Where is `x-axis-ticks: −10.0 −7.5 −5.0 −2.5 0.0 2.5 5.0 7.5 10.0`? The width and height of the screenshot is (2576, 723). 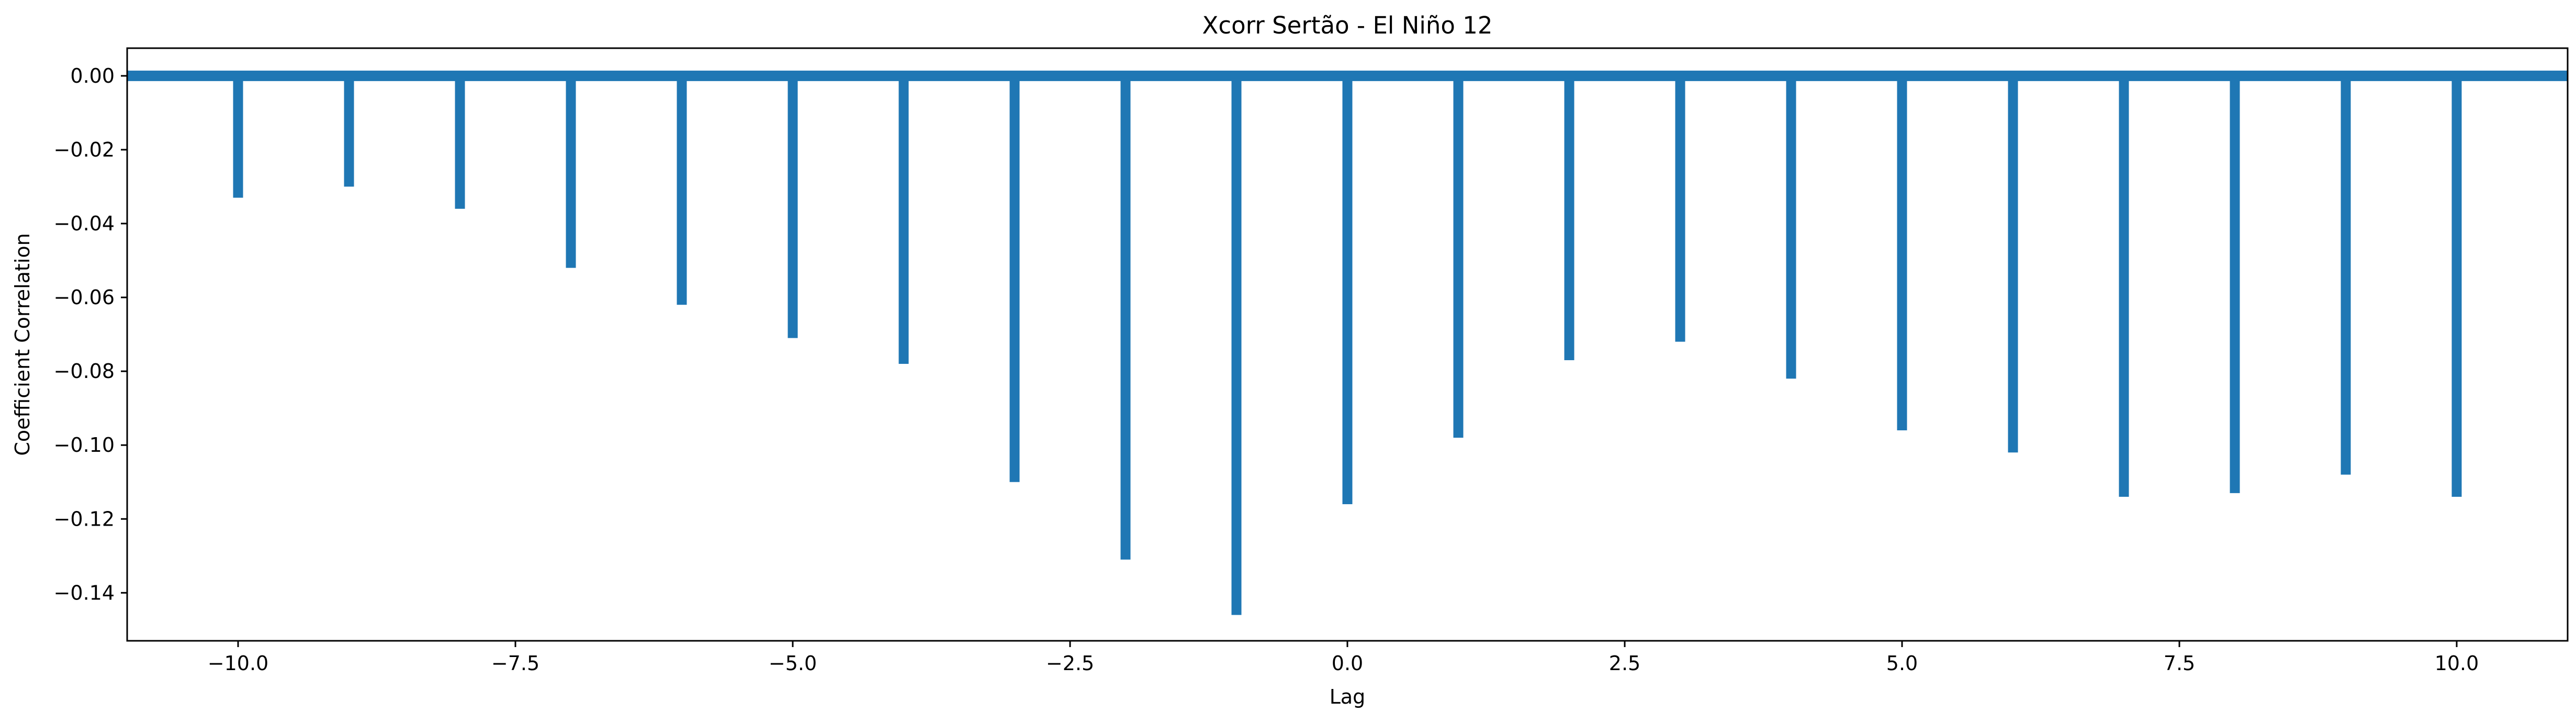
x-axis-ticks: −10.0 −7.5 −5.0 −2.5 0.0 2.5 5.0 7.5 10.0 is located at coordinates (1343, 658).